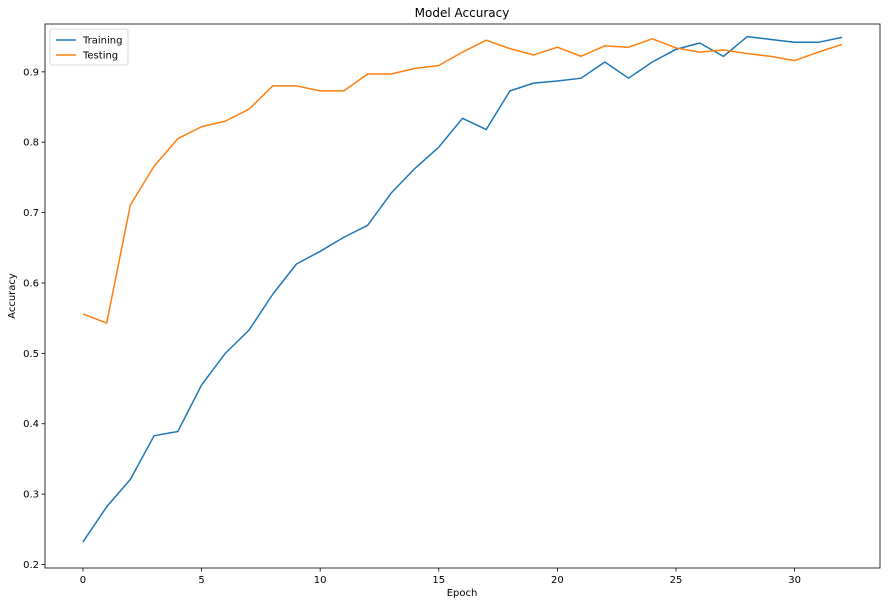 The width and height of the screenshot is (888, 604). I want to click on chart-title: Model Accuracy, so click(462, 13).